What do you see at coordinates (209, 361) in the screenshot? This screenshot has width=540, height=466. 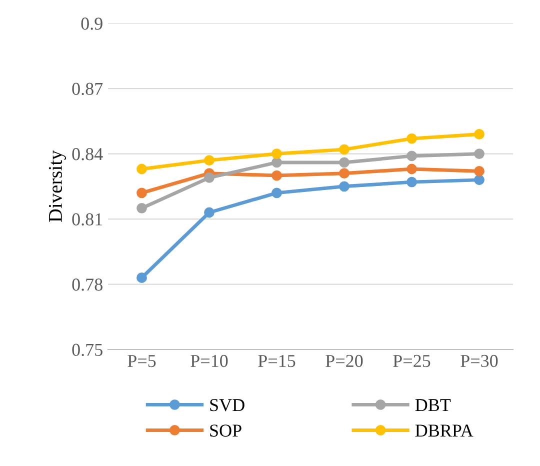 I see `x-tick-label: P=10` at bounding box center [209, 361].